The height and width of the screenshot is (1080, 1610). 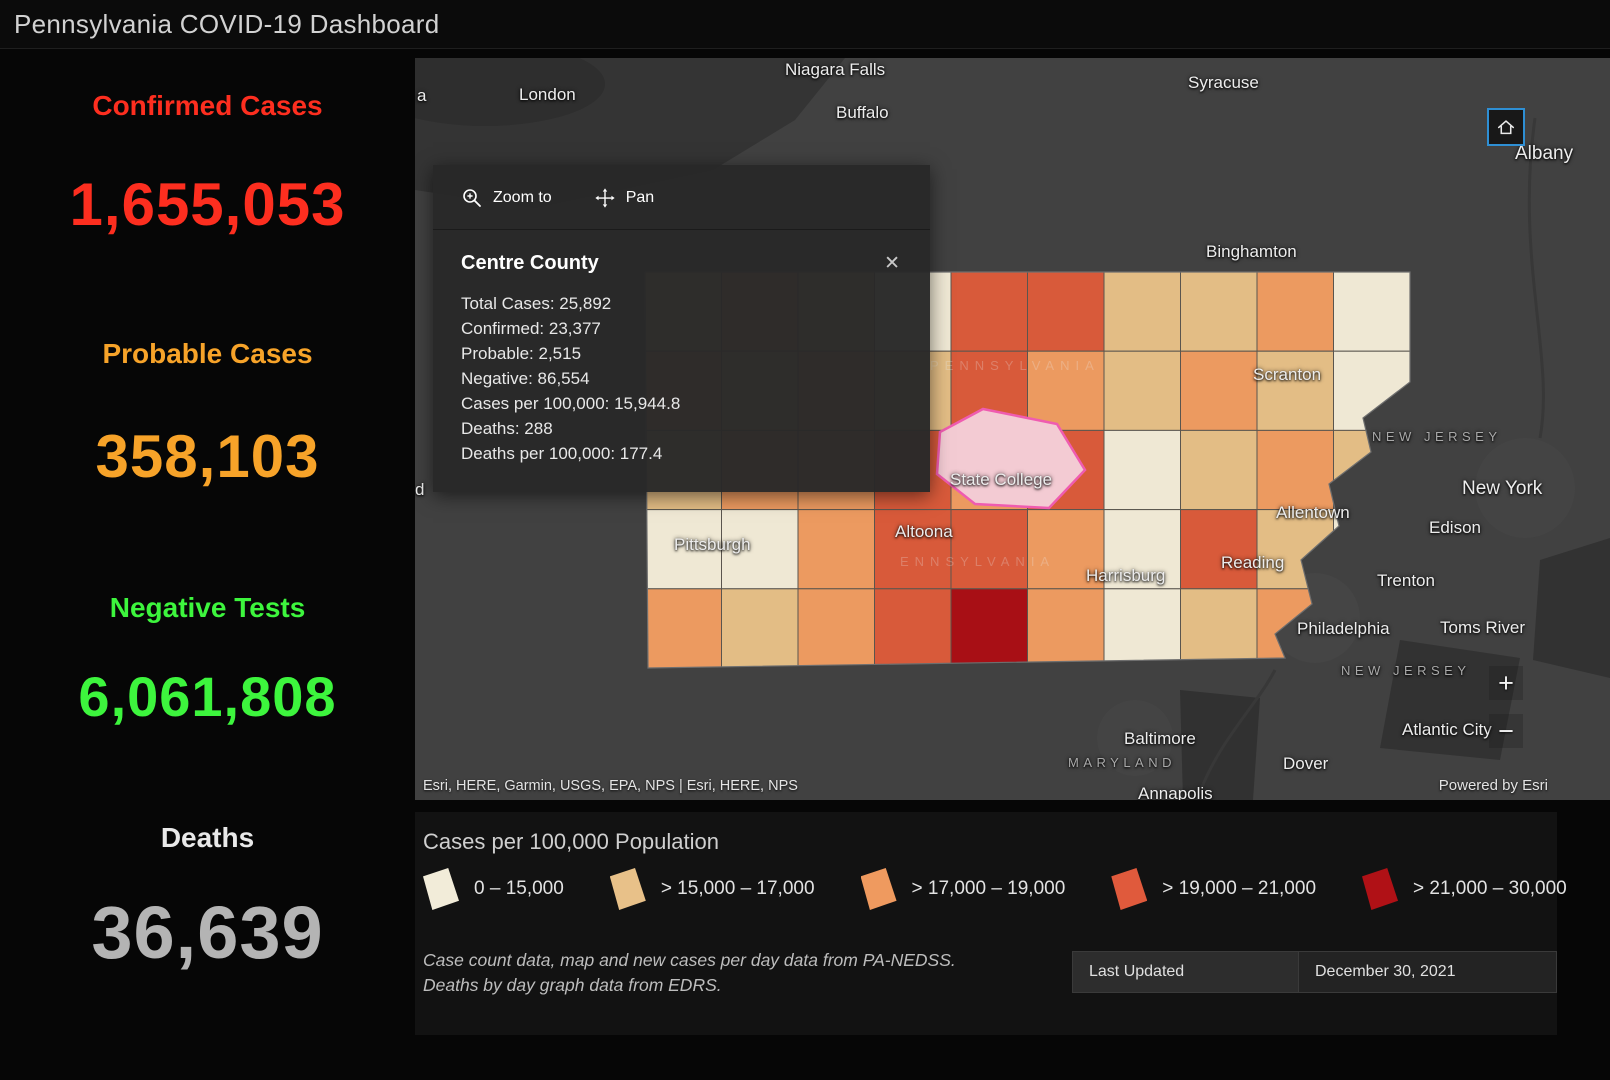 I want to click on deaths-value: 36,639, so click(x=207, y=932).